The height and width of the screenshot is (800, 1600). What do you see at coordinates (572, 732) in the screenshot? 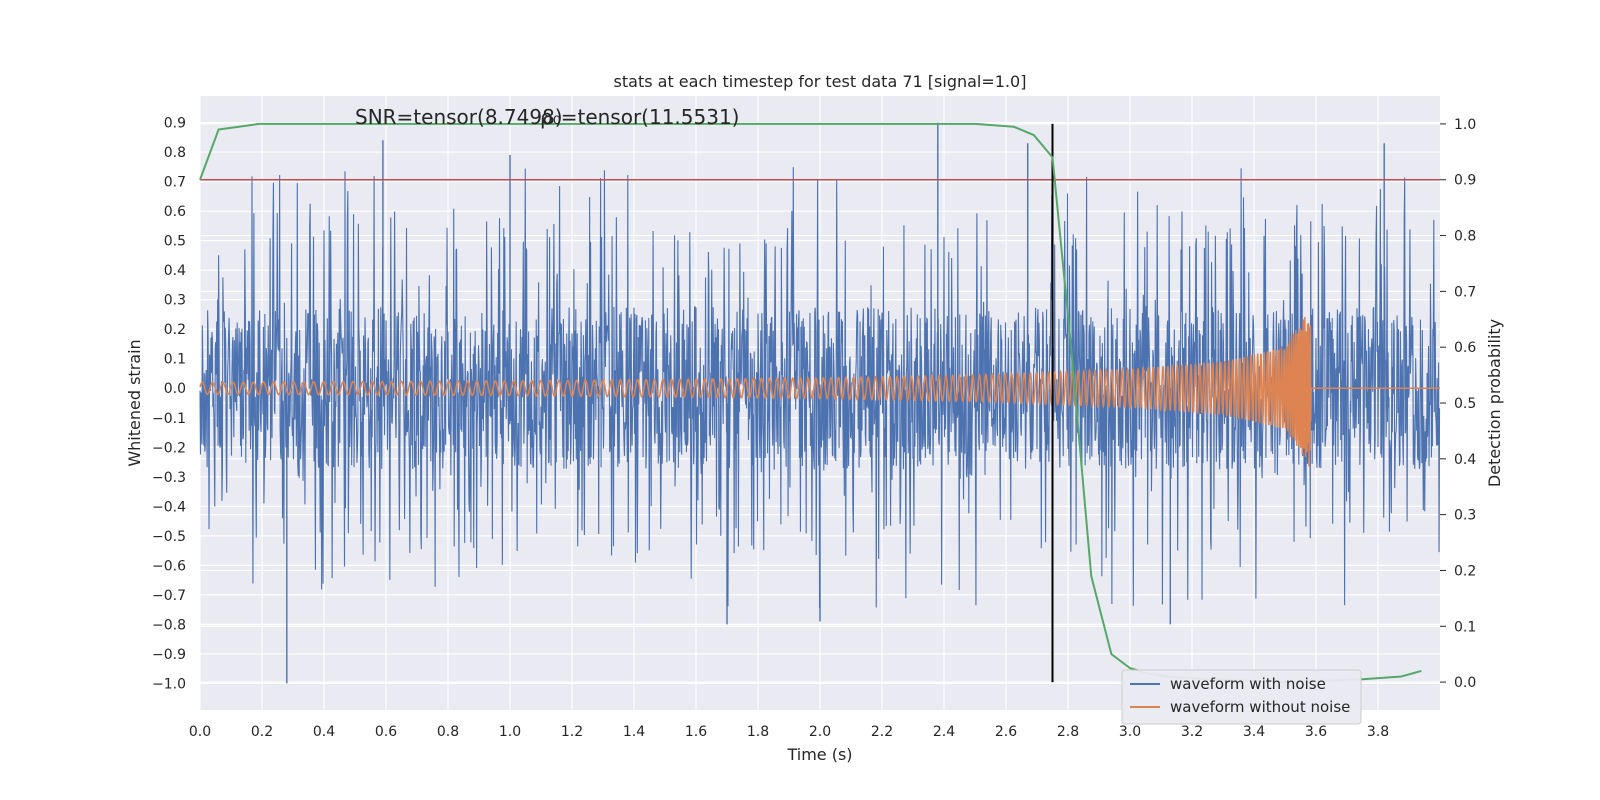
I see `x-tick-label: 1.2` at bounding box center [572, 732].